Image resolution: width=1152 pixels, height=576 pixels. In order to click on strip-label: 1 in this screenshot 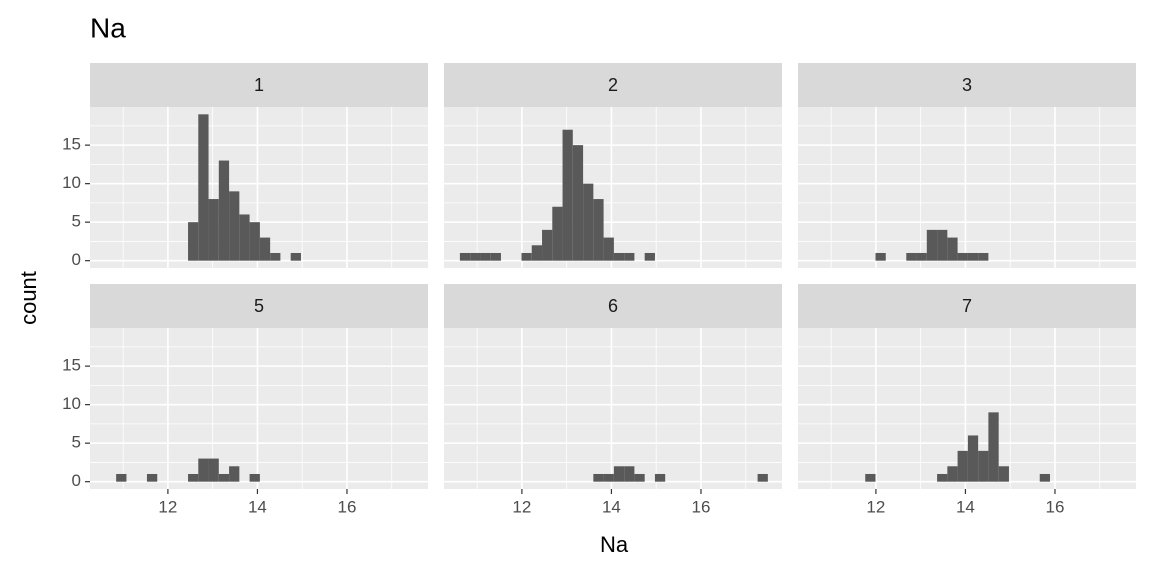, I will do `click(259, 85)`.